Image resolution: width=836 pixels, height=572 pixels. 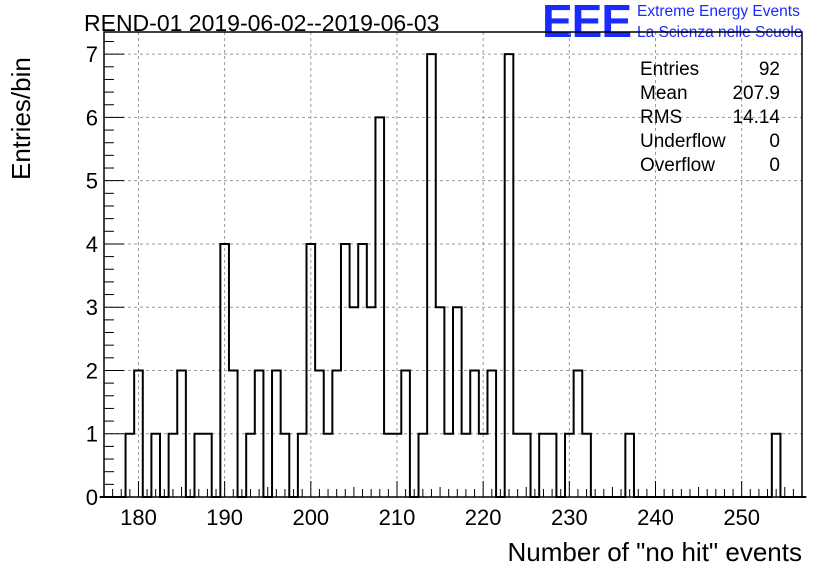 What do you see at coordinates (710, 70) in the screenshot?
I see `stats-row-entries: Entries 92` at bounding box center [710, 70].